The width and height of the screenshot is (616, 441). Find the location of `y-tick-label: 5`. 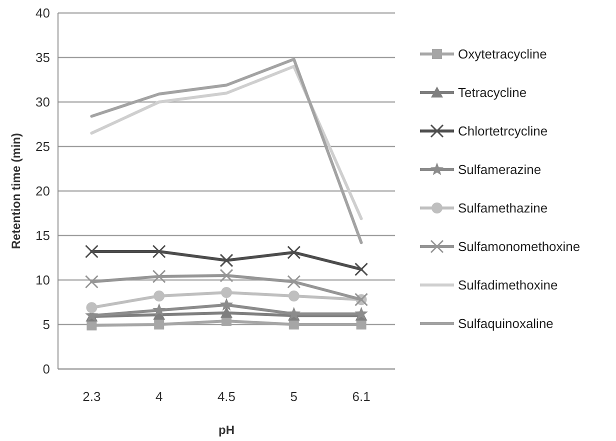

y-tick-label: 5 is located at coordinates (46, 324).